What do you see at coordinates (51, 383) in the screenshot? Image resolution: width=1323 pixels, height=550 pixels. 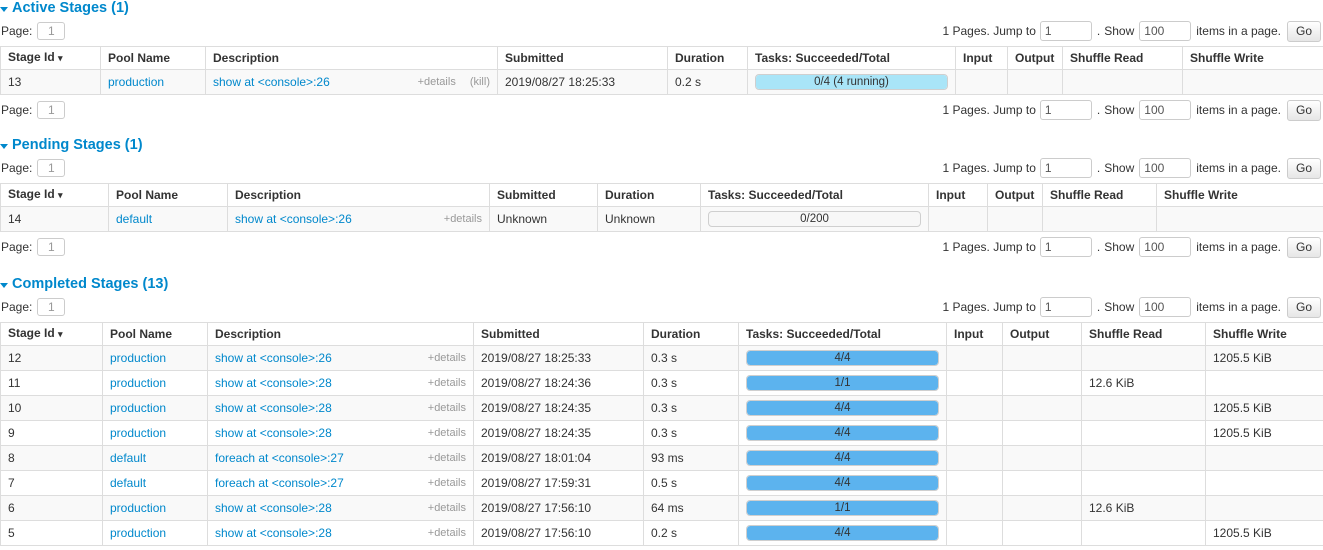 I see `cell-stage-id: 11` at bounding box center [51, 383].